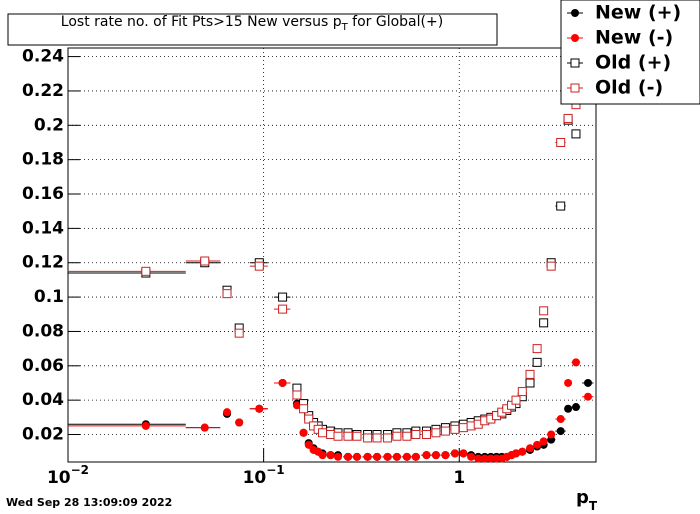 Image resolution: width=700 pixels, height=514 pixels. What do you see at coordinates (395, 22) in the screenshot?
I see `title-text: for Global(+)` at bounding box center [395, 22].